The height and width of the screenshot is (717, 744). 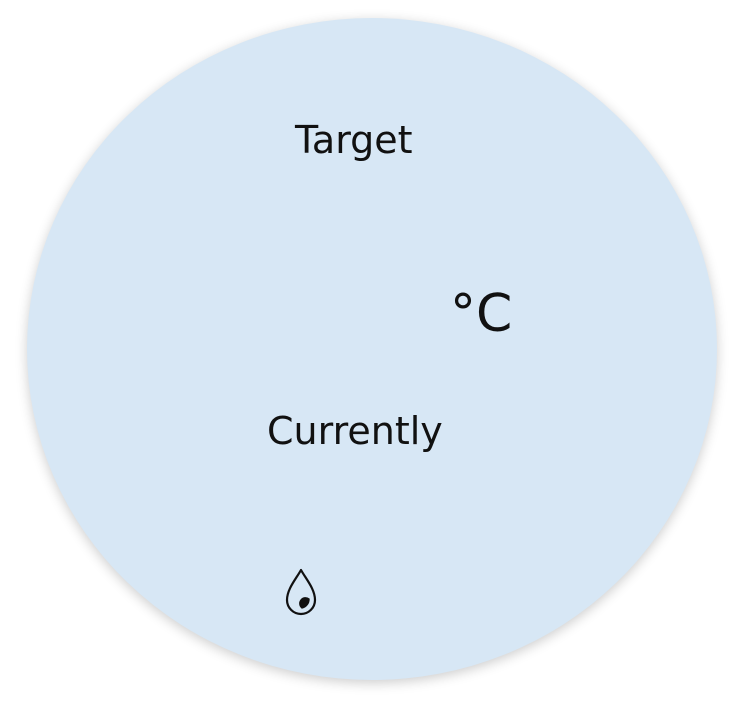 What do you see at coordinates (301, 592) in the screenshot?
I see `water-drop-icon` at bounding box center [301, 592].